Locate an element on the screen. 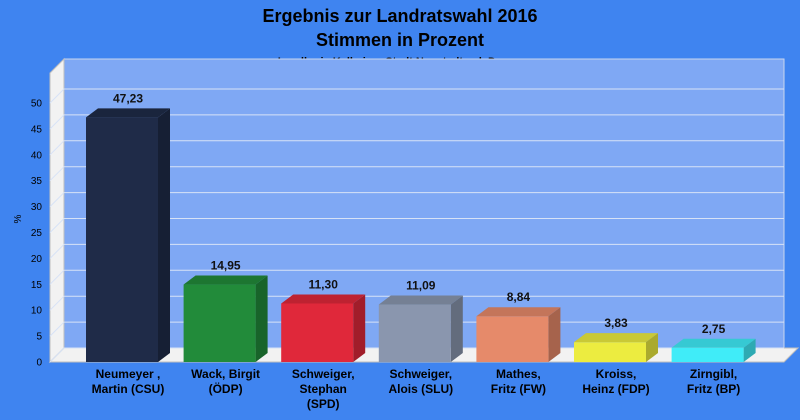 The width and height of the screenshot is (800, 420). y-tick-label: 45 is located at coordinates (37, 129).